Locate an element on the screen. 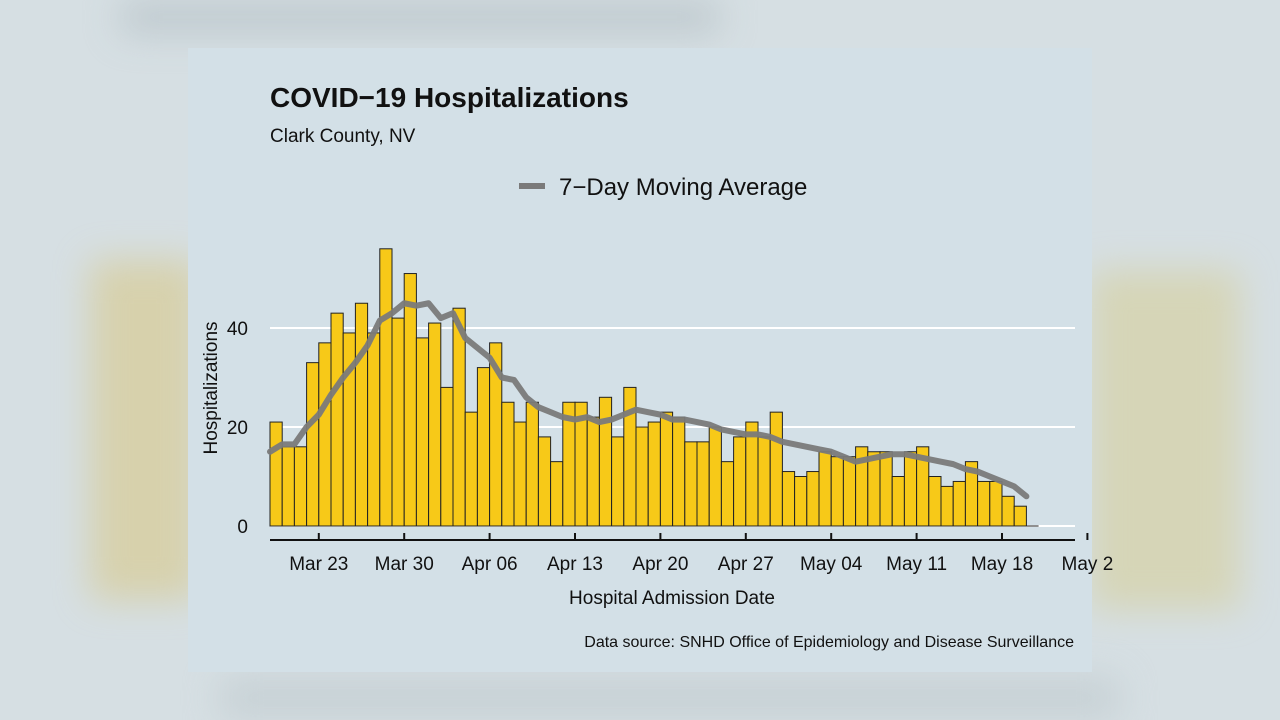 The width and height of the screenshot is (1280, 720). legend-label: 7−Day Moving Average is located at coordinates (683, 187).